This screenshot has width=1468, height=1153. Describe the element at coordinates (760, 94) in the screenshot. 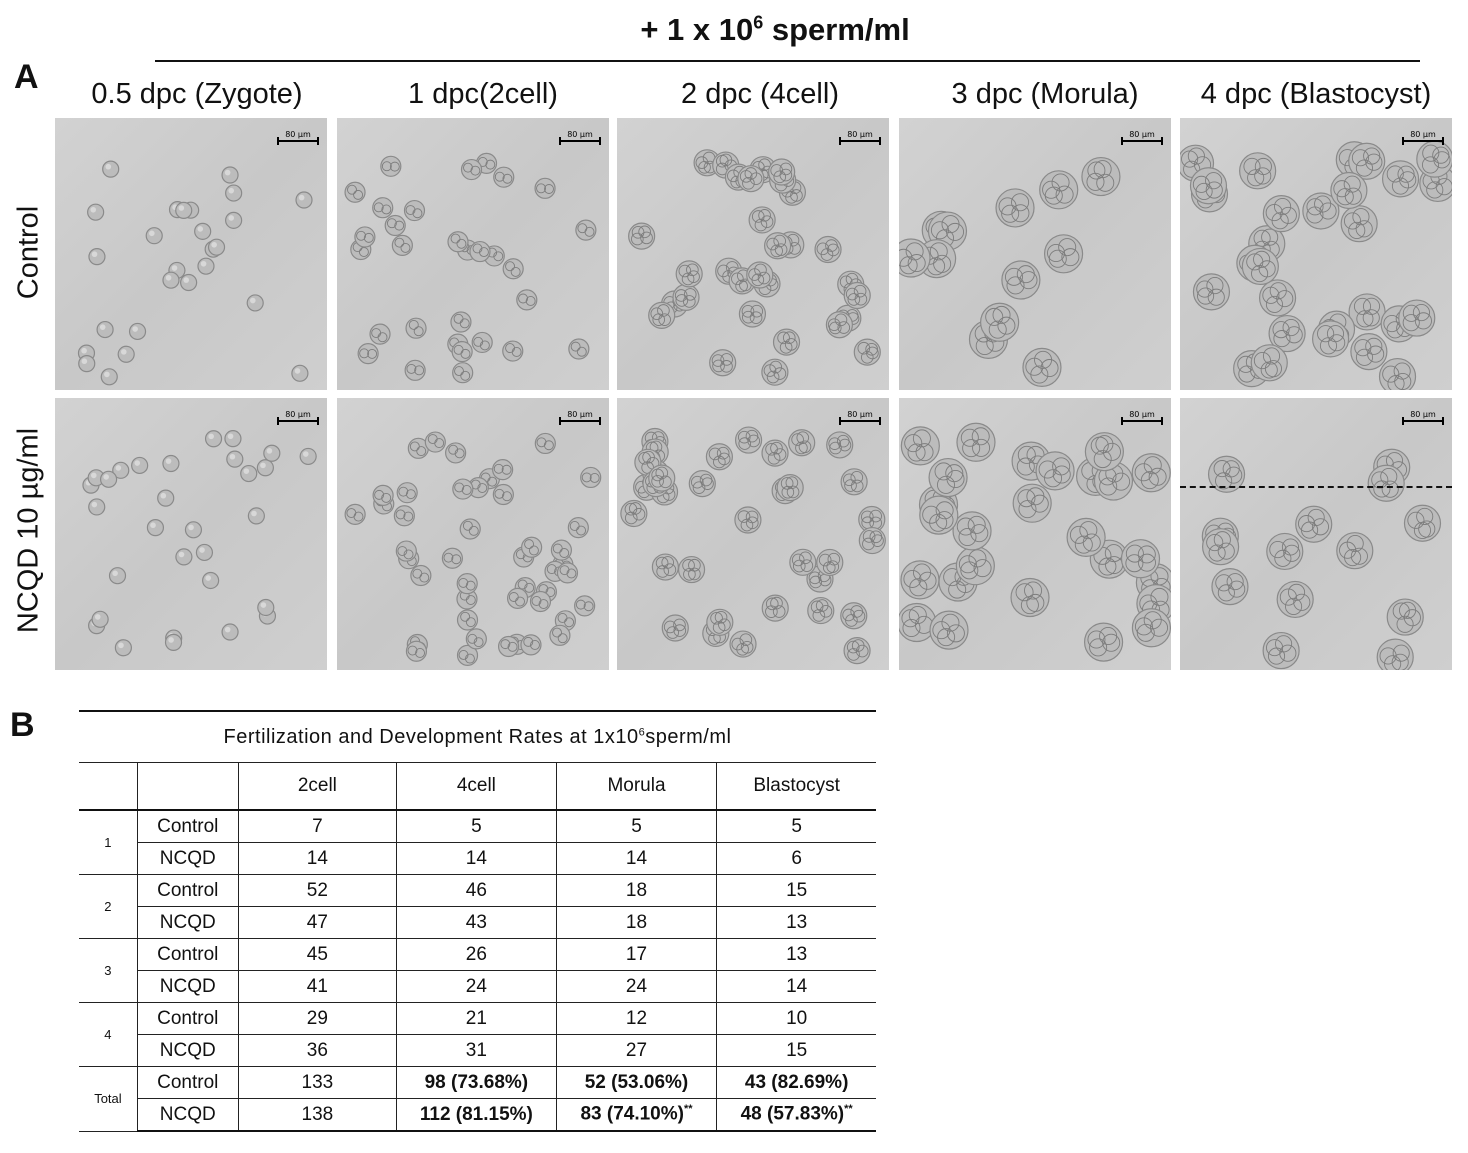

I see `column-label-4cell: 2 dpc (4cell)` at that location.